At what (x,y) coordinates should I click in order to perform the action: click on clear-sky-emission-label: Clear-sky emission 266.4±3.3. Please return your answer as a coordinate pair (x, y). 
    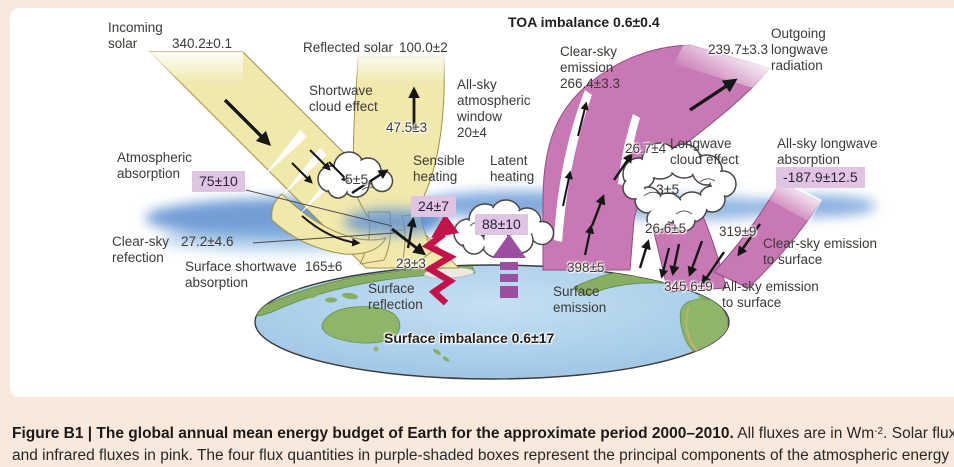
    Looking at the image, I should click on (590, 67).